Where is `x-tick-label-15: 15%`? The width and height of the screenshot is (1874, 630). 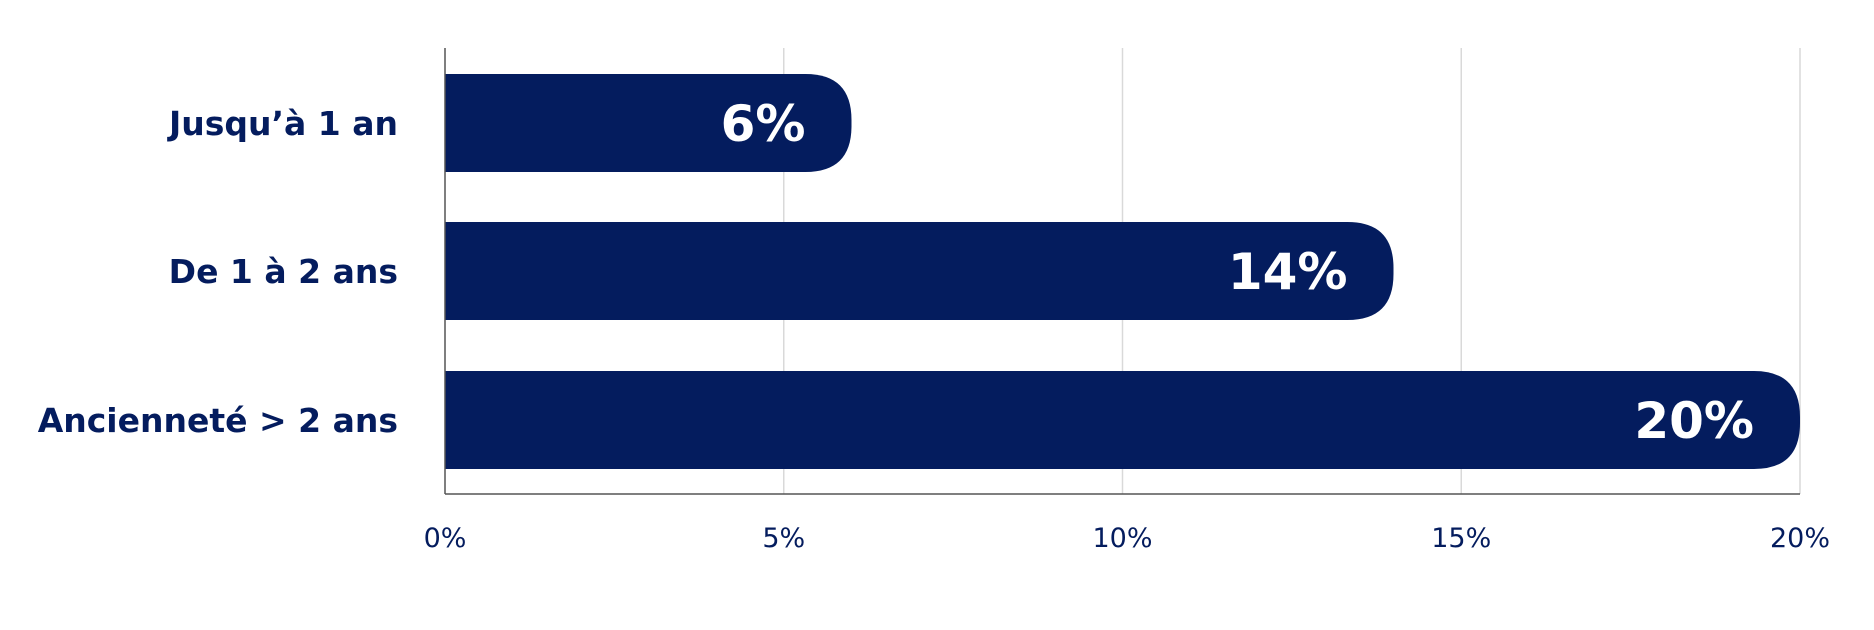
x-tick-label-15: 15% is located at coordinates (1461, 538).